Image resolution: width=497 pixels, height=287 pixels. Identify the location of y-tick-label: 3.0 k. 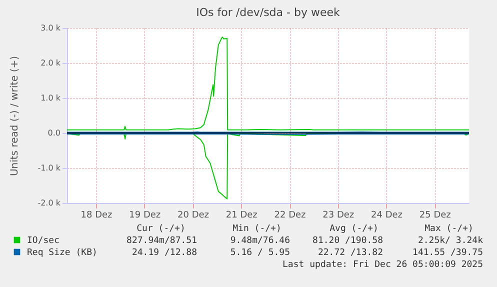
(50, 28).